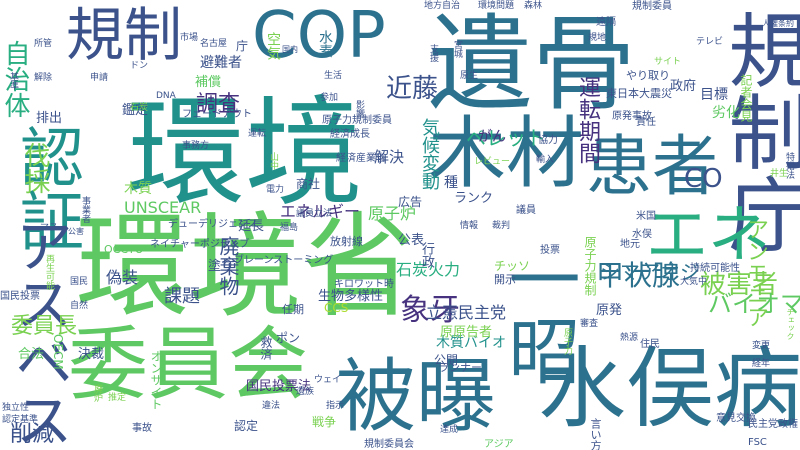  What do you see at coordinates (49, 228) in the screenshot?
I see `word: マス` at bounding box center [49, 228].